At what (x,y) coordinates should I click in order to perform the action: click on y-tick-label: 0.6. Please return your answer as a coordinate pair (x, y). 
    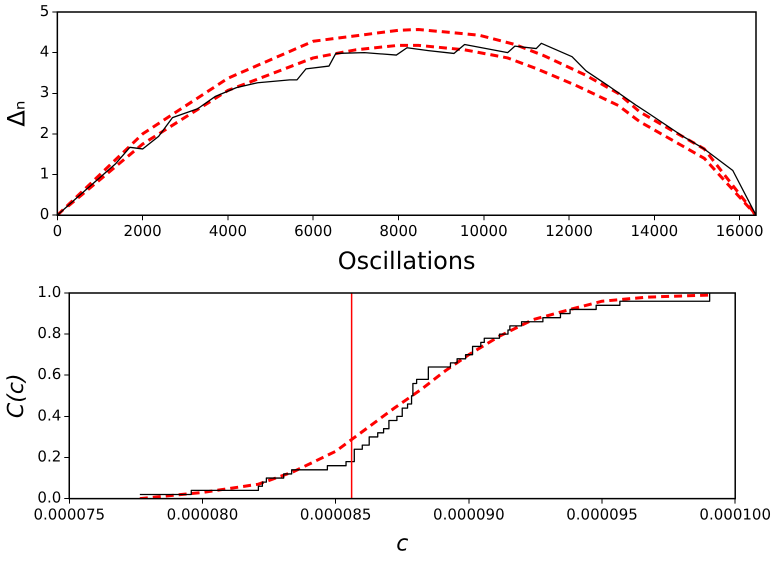
    Looking at the image, I should click on (49, 374).